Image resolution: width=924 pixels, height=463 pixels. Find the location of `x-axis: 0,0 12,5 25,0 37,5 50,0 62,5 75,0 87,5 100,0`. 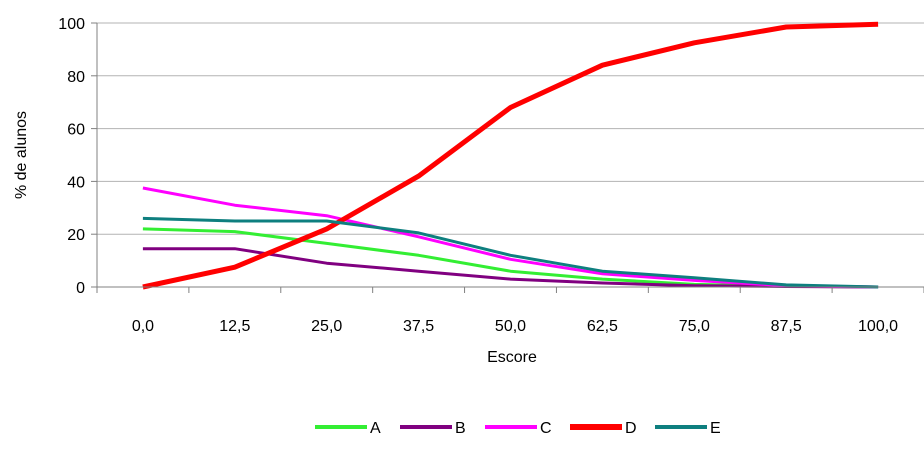

x-axis: 0,0 12,5 25,0 37,5 50,0 62,5 75,0 87,5 100,0 is located at coordinates (510, 310).